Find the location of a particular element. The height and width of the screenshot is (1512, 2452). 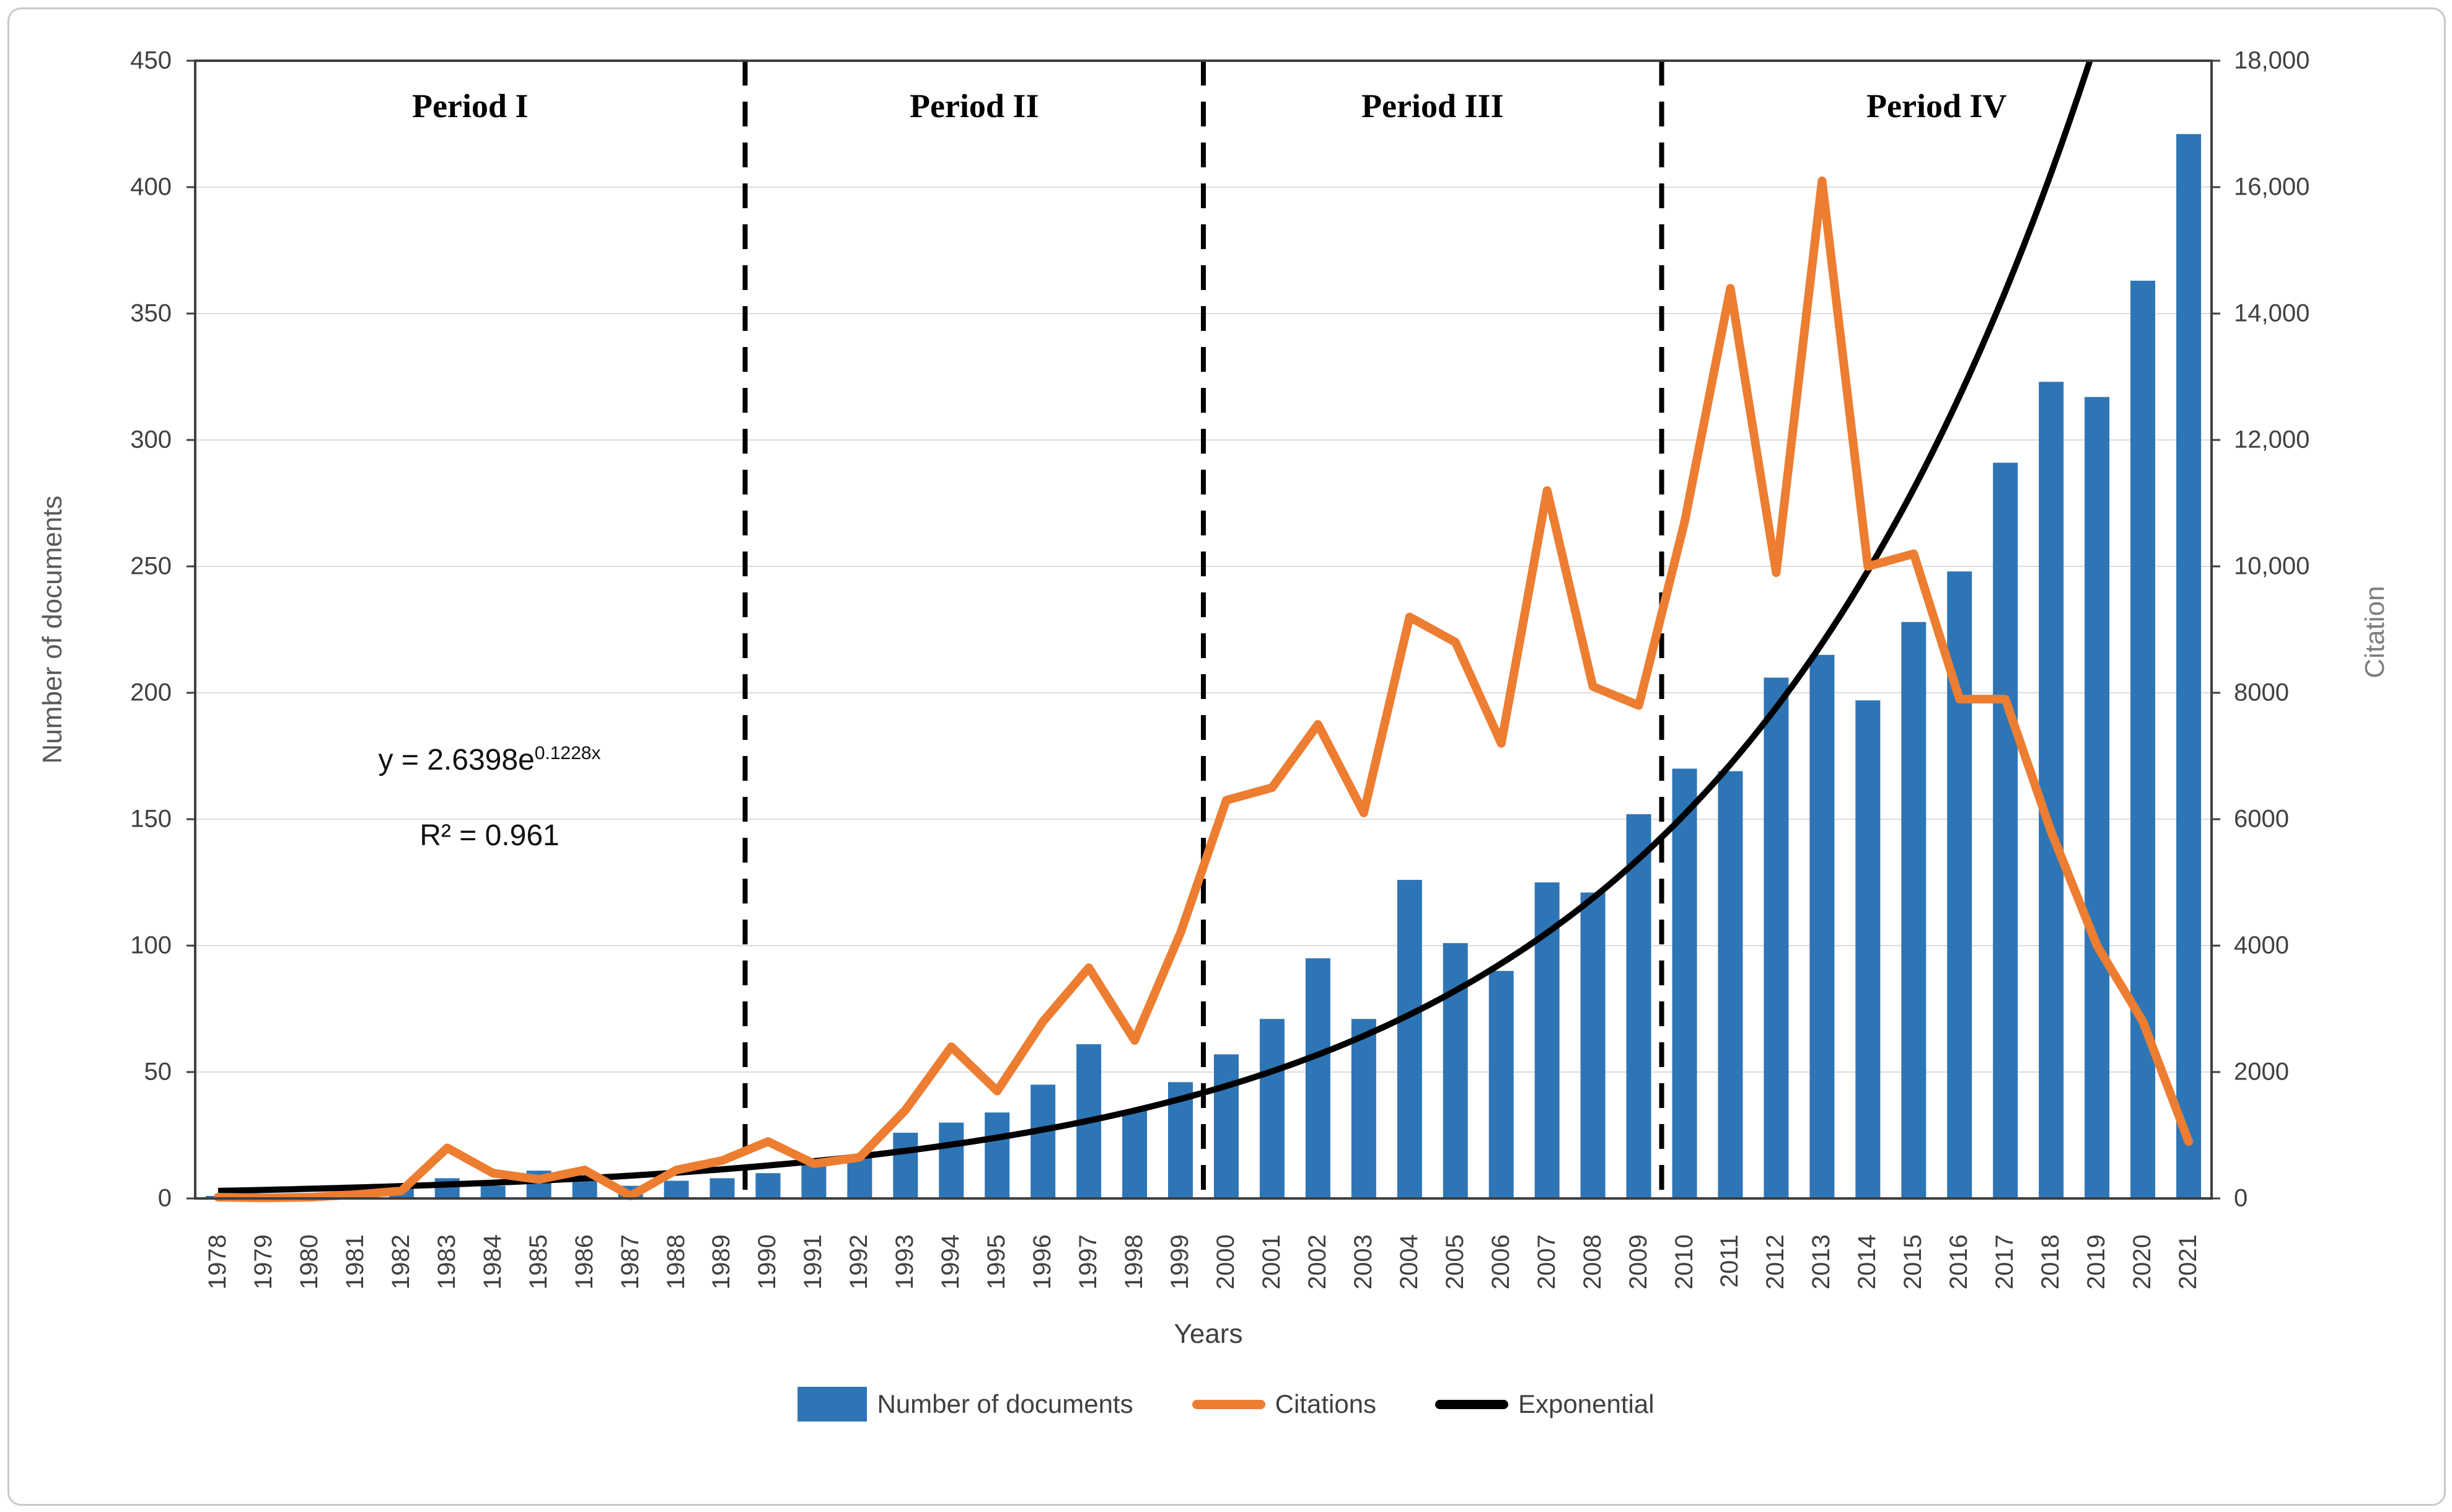

right-axis-tick: 12,000 is located at coordinates (2272, 440).